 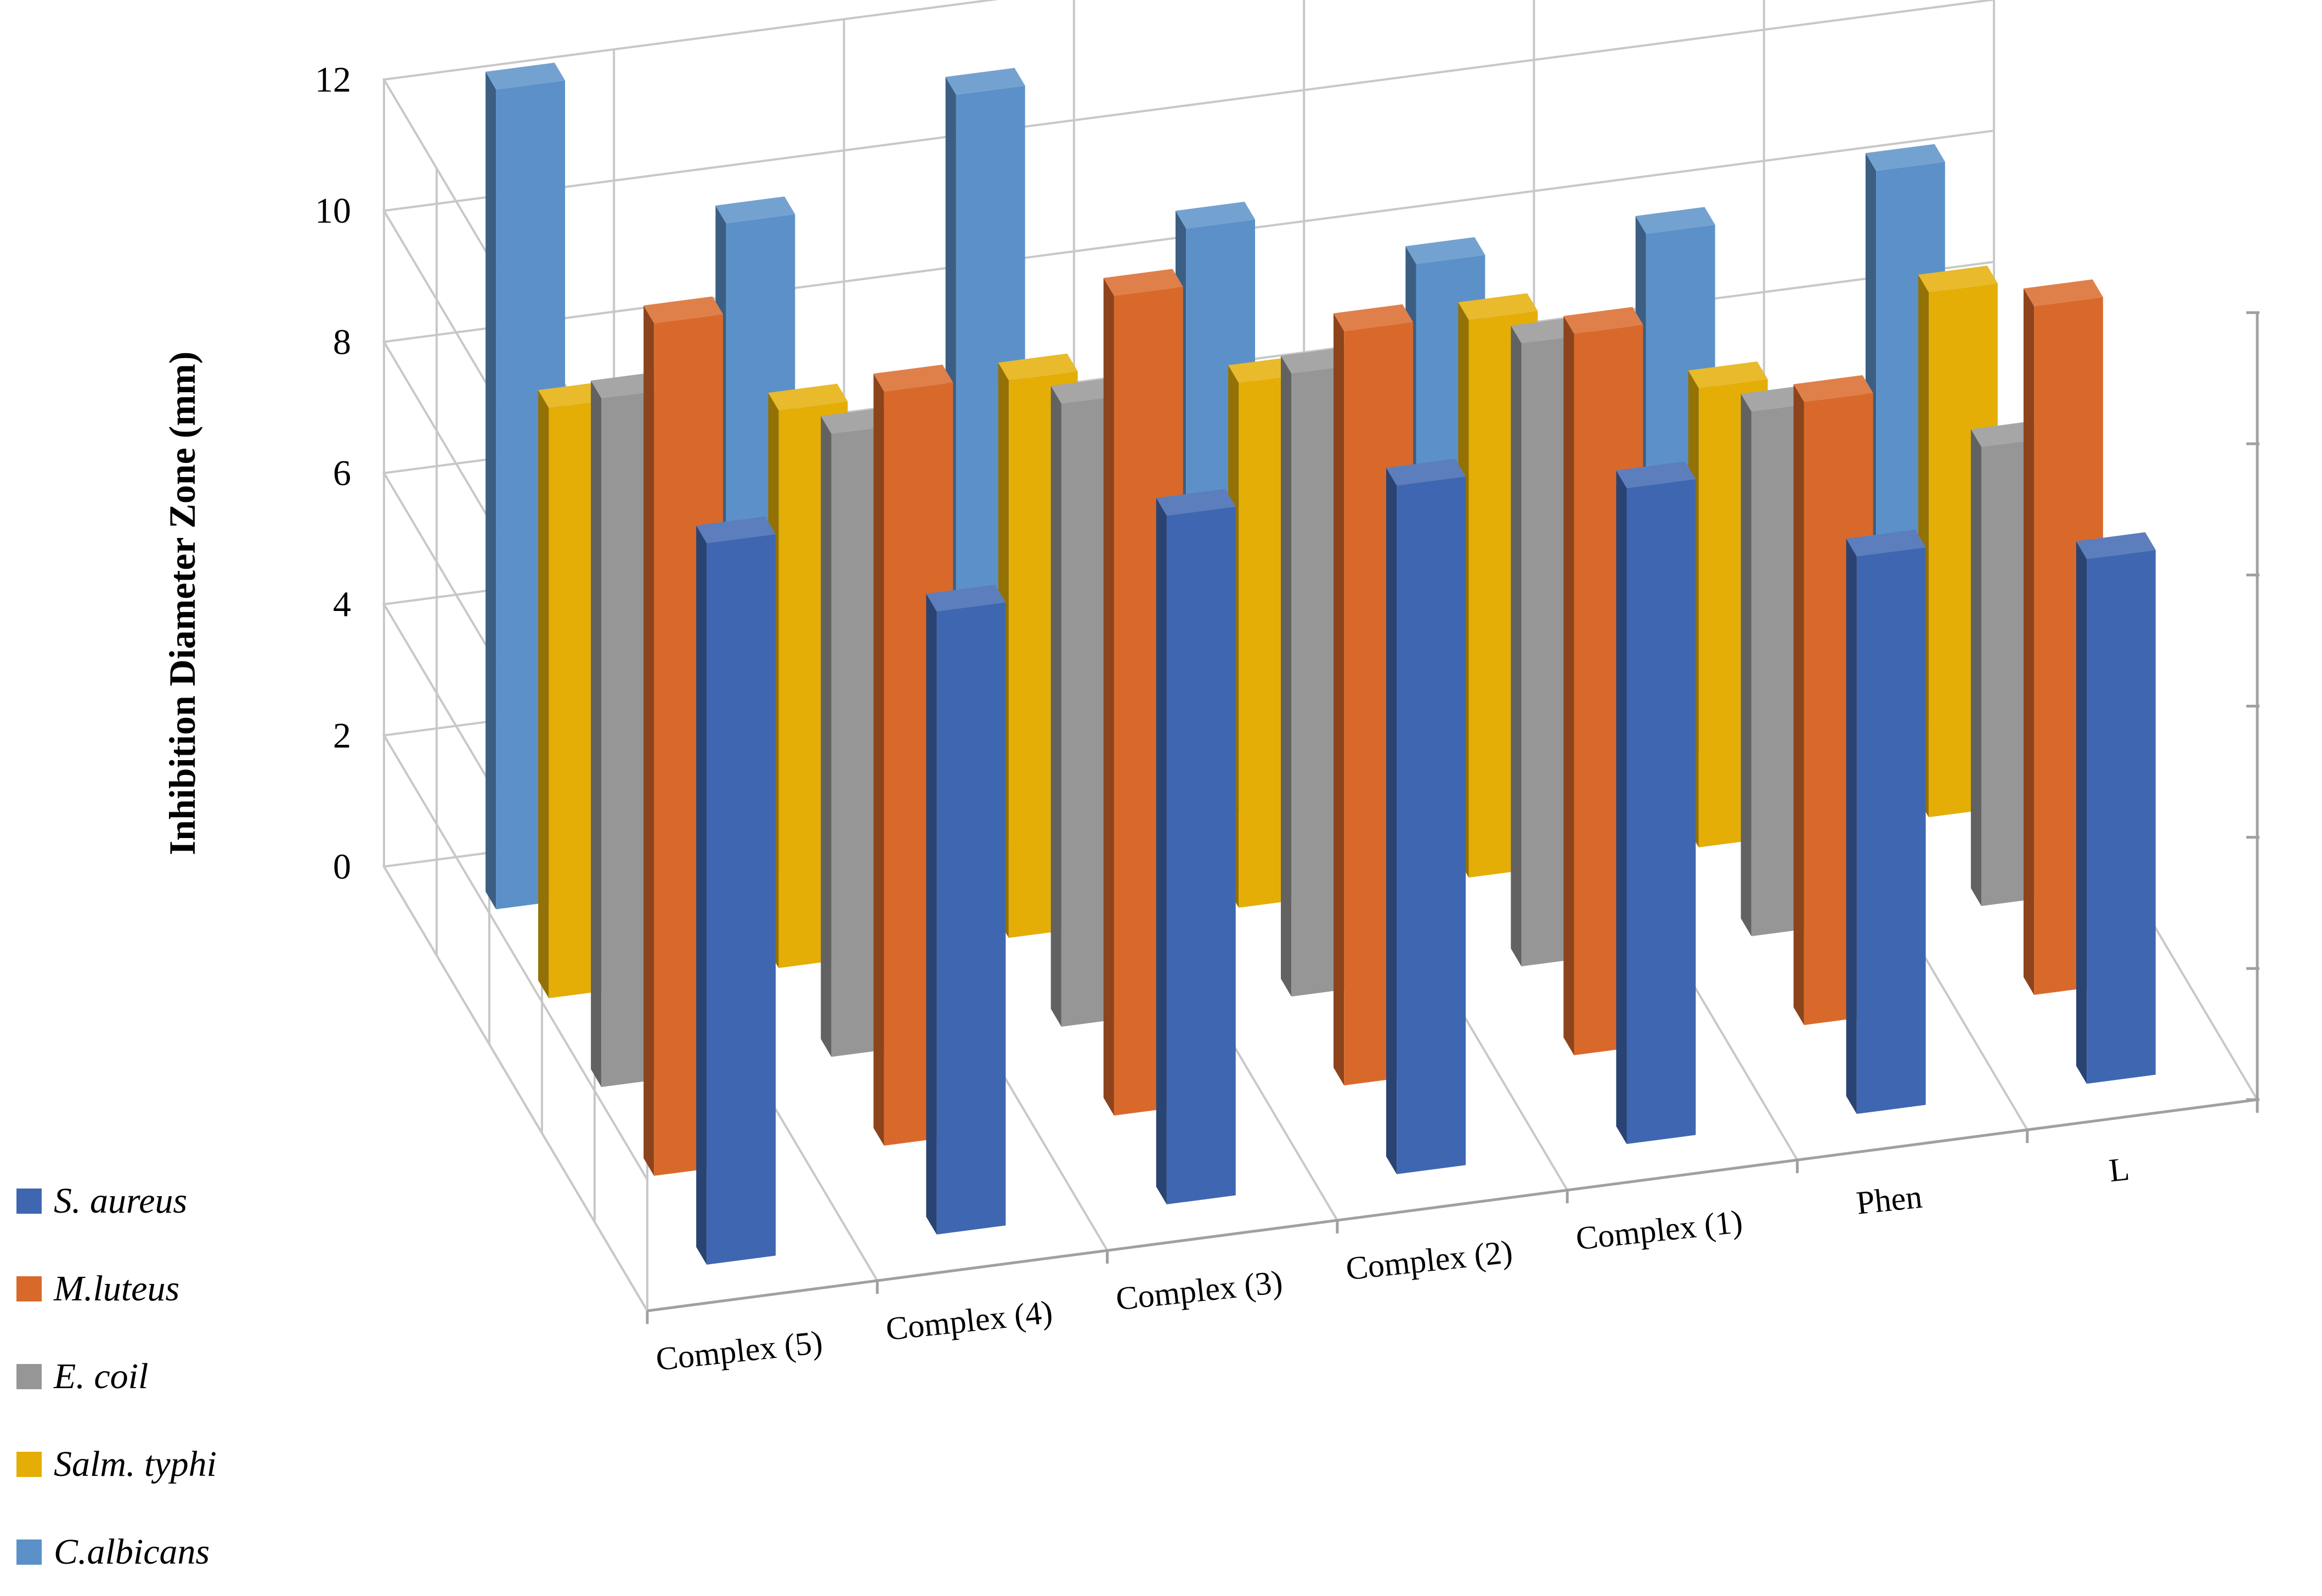 What do you see at coordinates (342, 342) in the screenshot?
I see `y-tick-label: 8` at bounding box center [342, 342].